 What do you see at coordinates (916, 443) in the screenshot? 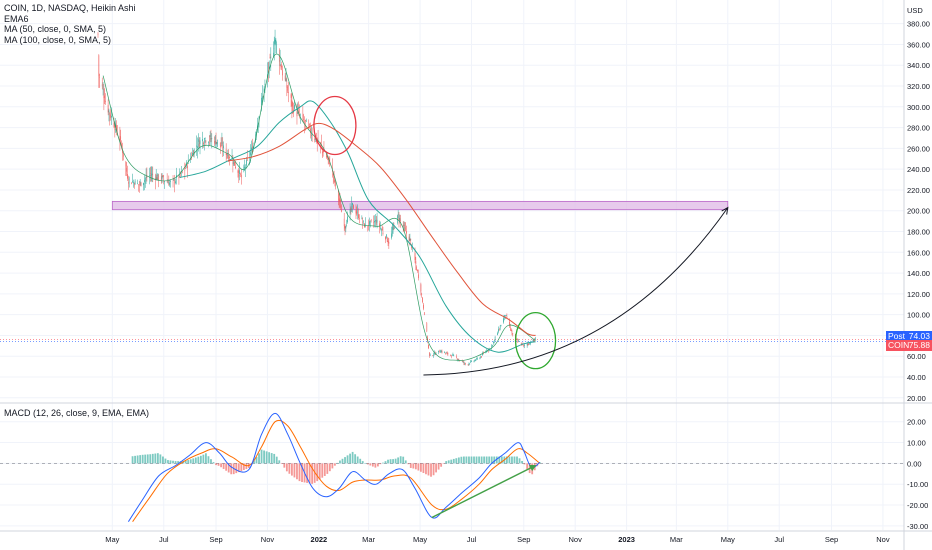
I see `macd-tick-label: 10.00` at bounding box center [916, 443].